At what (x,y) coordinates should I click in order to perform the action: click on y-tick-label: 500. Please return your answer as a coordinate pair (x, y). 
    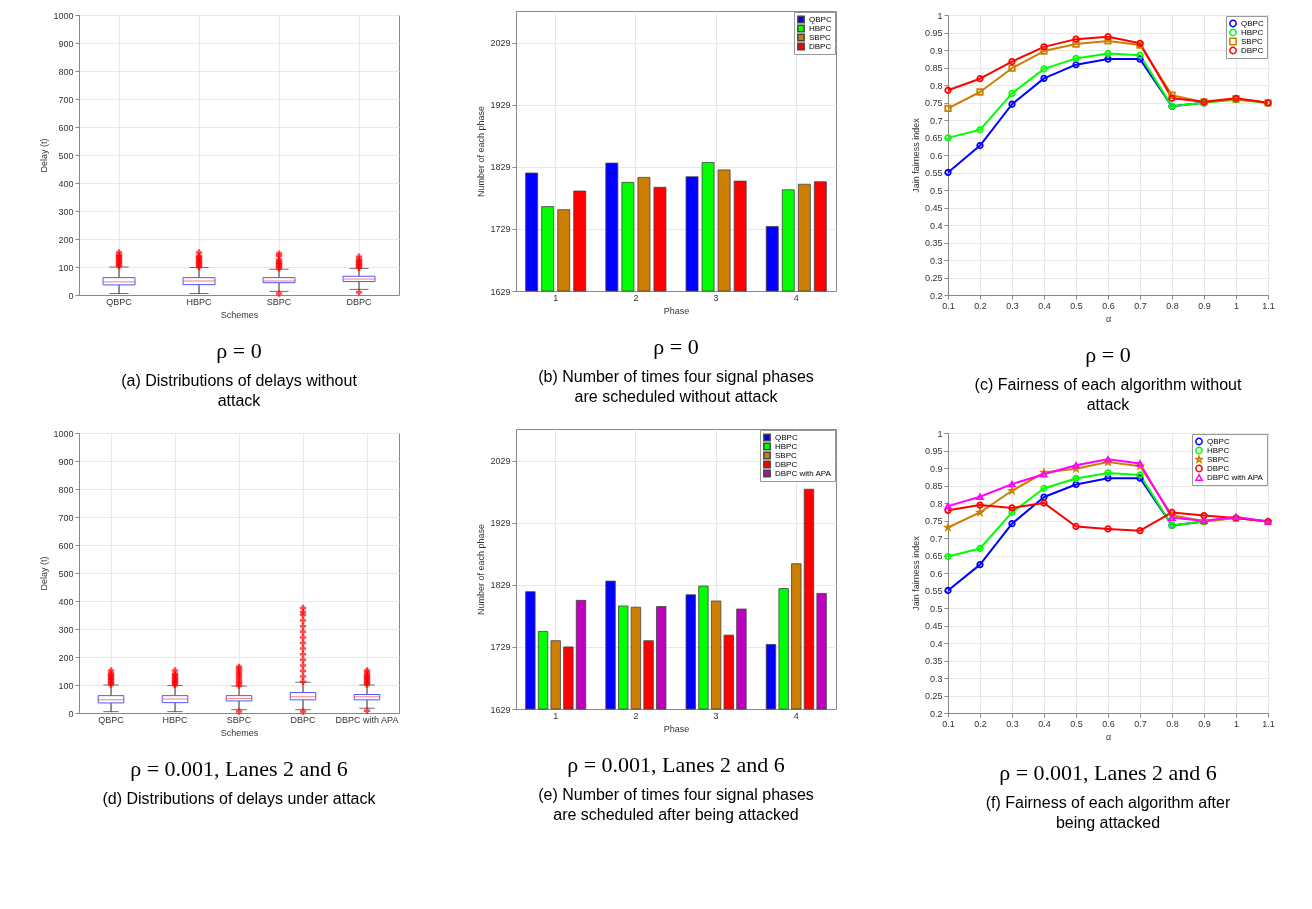
    Looking at the image, I should click on (65, 155).